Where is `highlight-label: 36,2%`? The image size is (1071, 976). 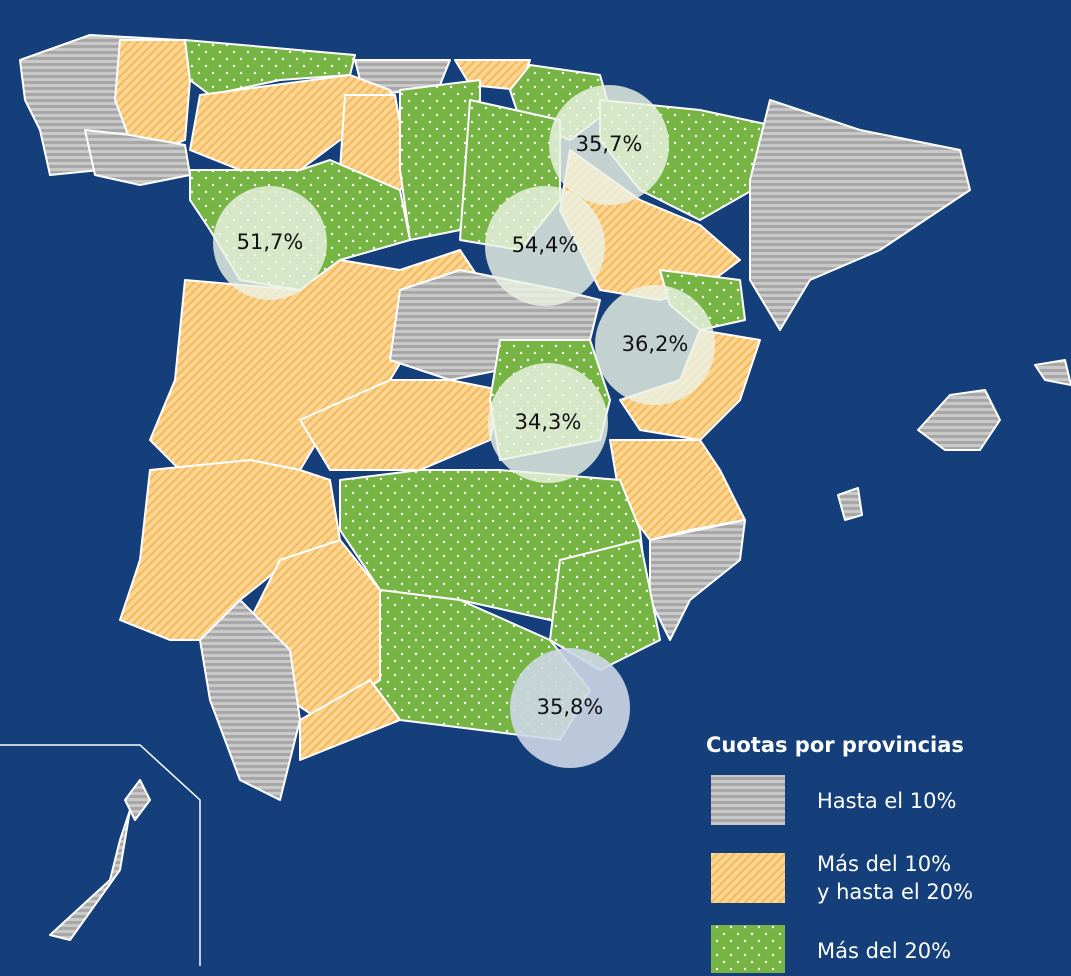 highlight-label: 36,2% is located at coordinates (655, 344).